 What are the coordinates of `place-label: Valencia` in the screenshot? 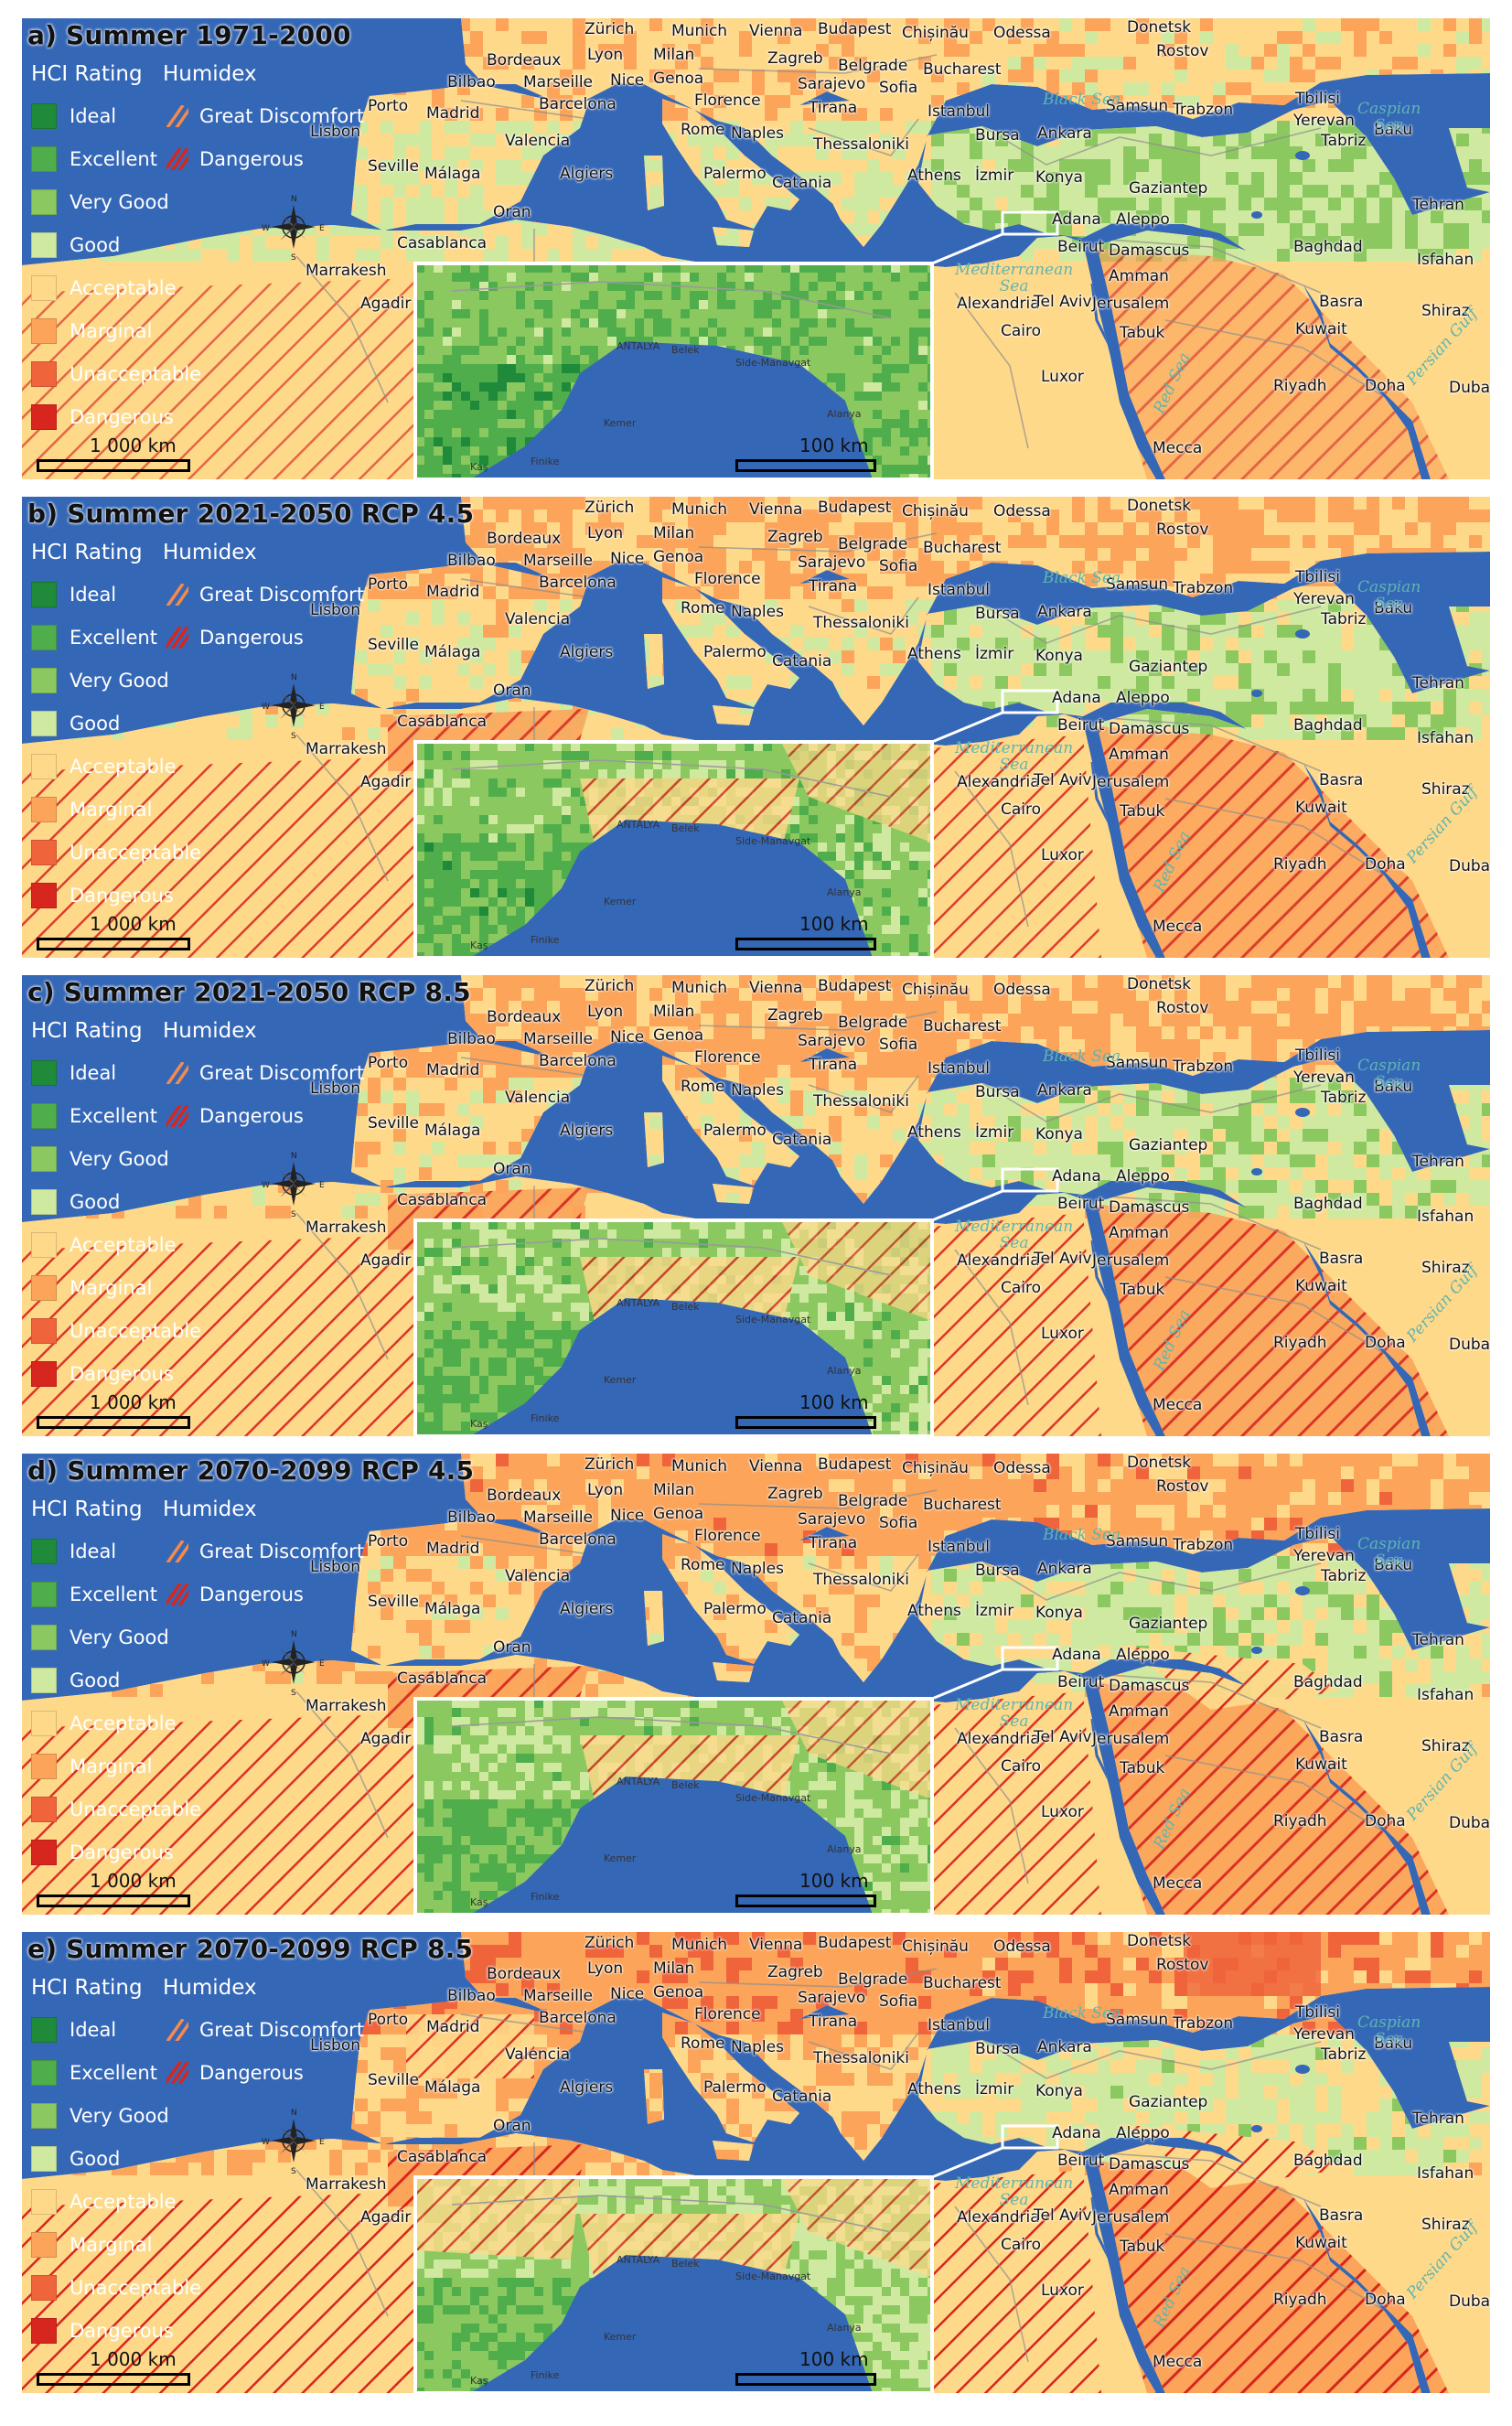 It's located at (537, 1576).